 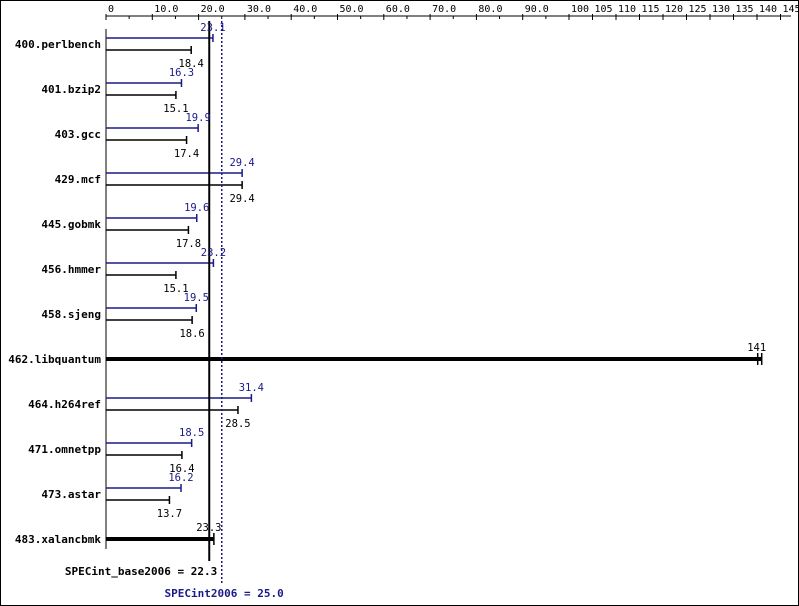 What do you see at coordinates (745, 9) in the screenshot?
I see `x-tick-label: 135` at bounding box center [745, 9].